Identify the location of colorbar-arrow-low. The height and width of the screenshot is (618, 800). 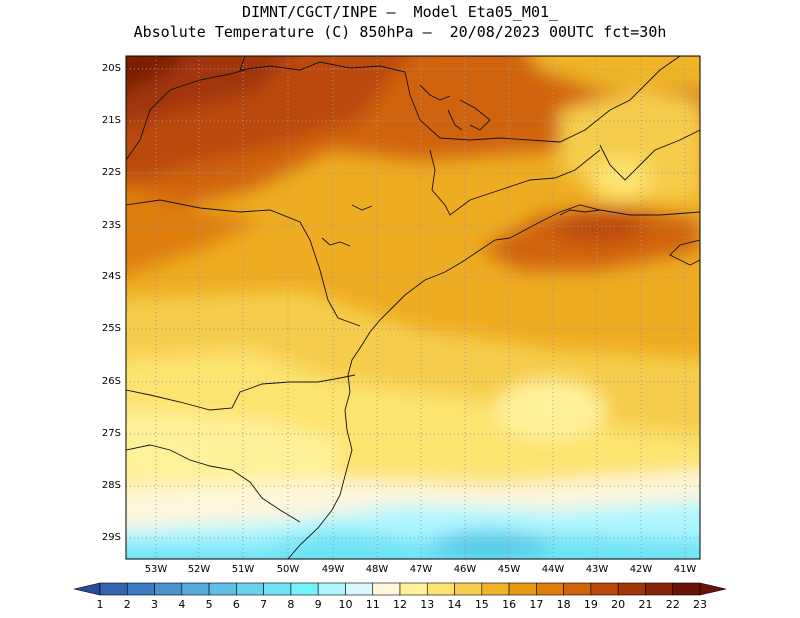
(87, 589).